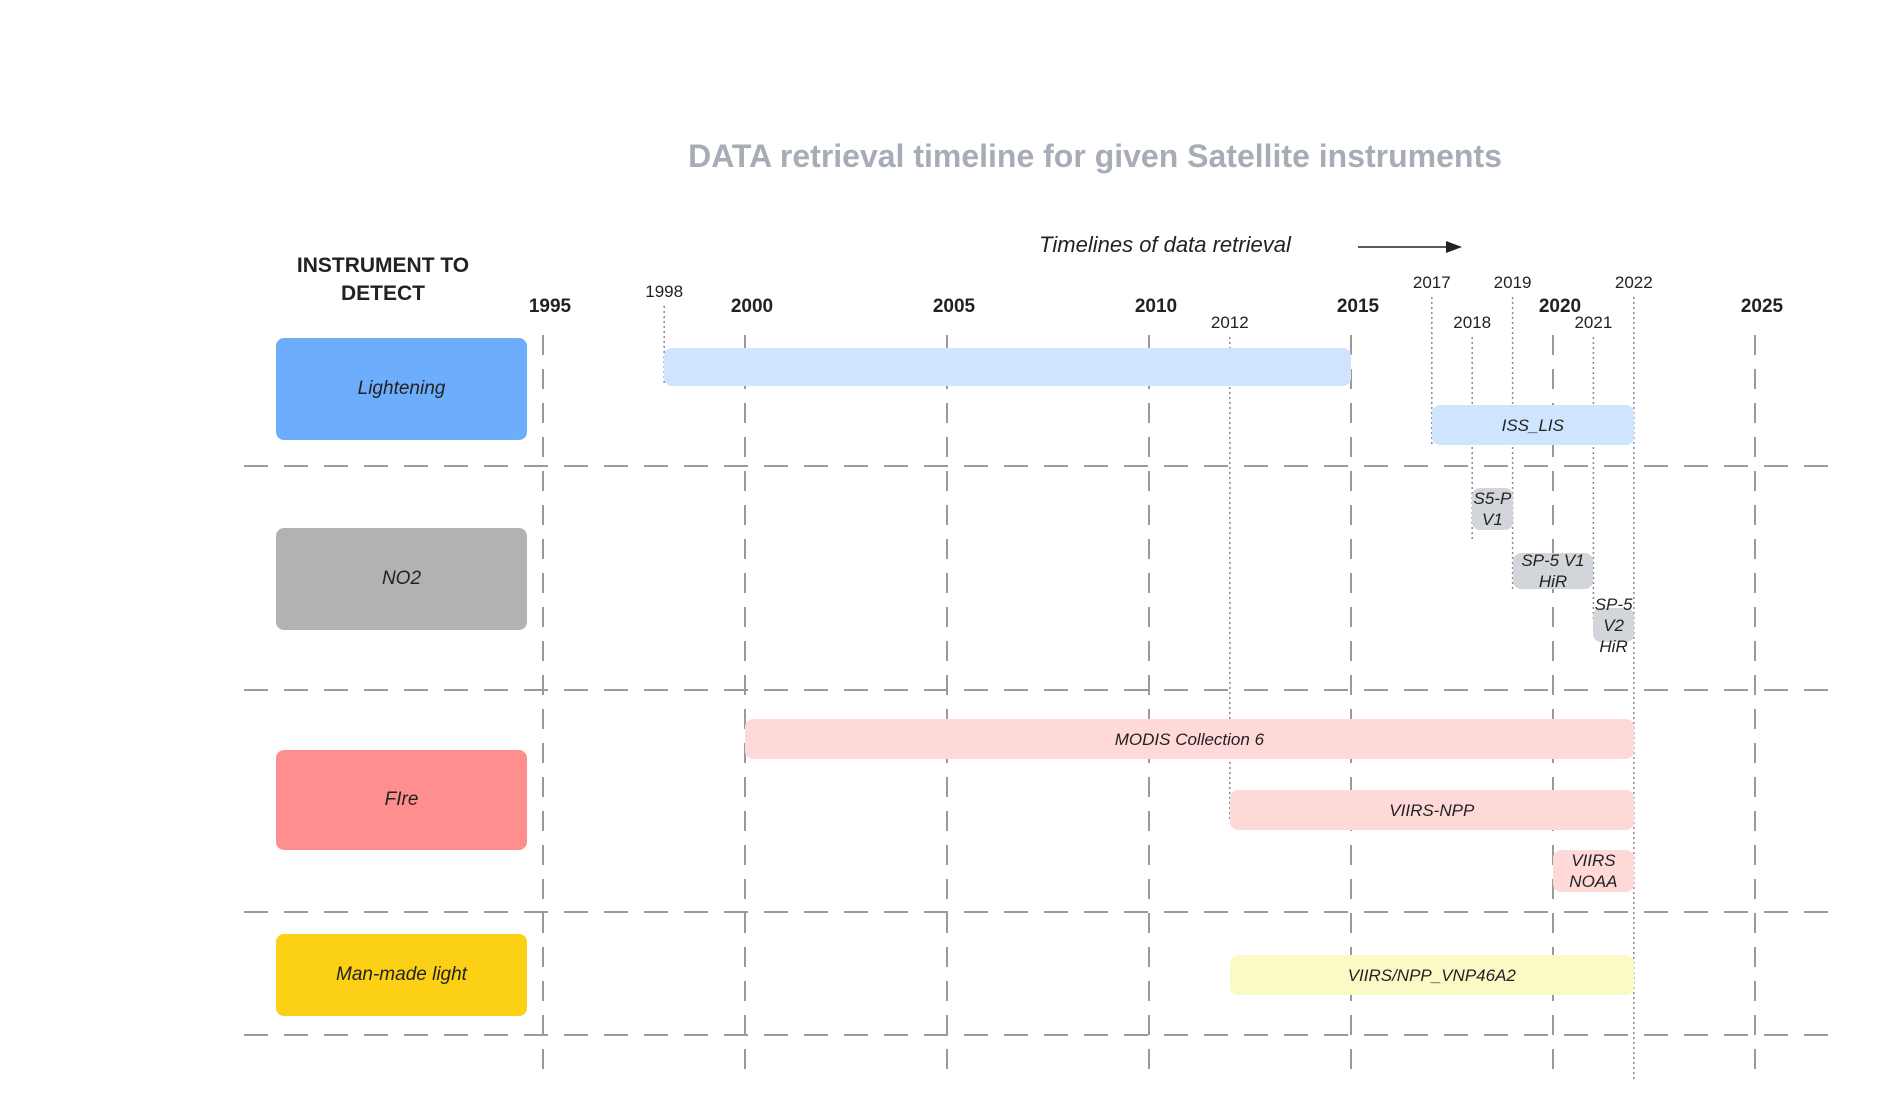 The width and height of the screenshot is (1892, 1100). Describe the element at coordinates (1560, 306) in the screenshot. I see `major-year-label: 2020` at that location.